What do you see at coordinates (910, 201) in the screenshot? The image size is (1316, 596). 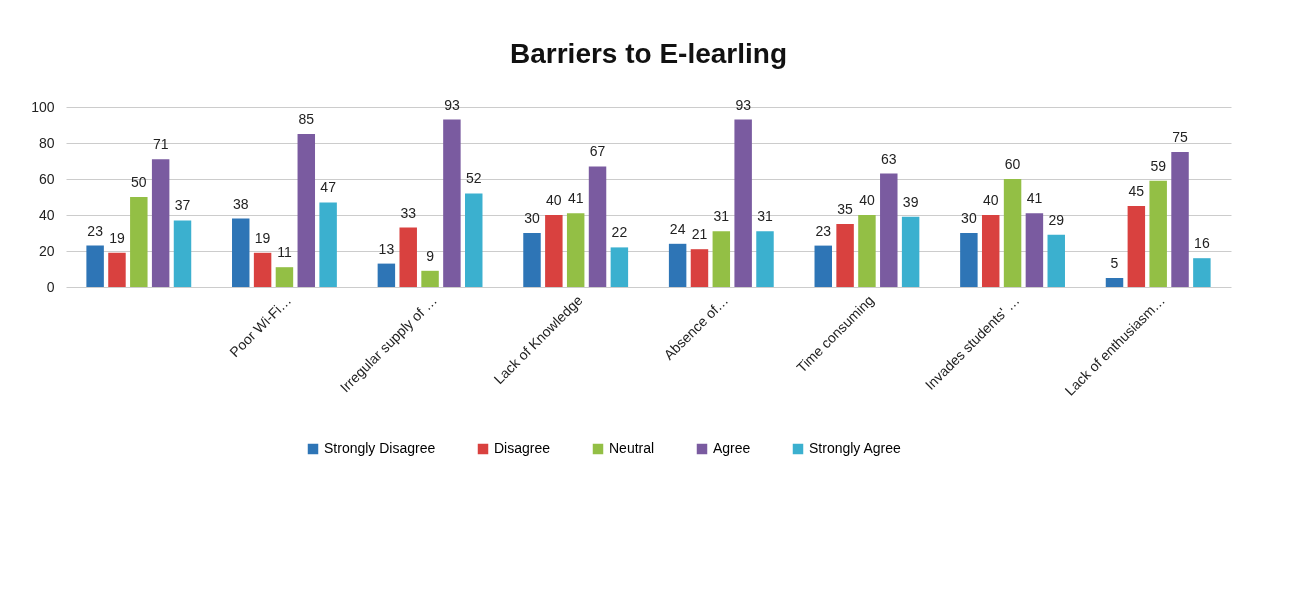 I see `data-label: 39` at bounding box center [910, 201].